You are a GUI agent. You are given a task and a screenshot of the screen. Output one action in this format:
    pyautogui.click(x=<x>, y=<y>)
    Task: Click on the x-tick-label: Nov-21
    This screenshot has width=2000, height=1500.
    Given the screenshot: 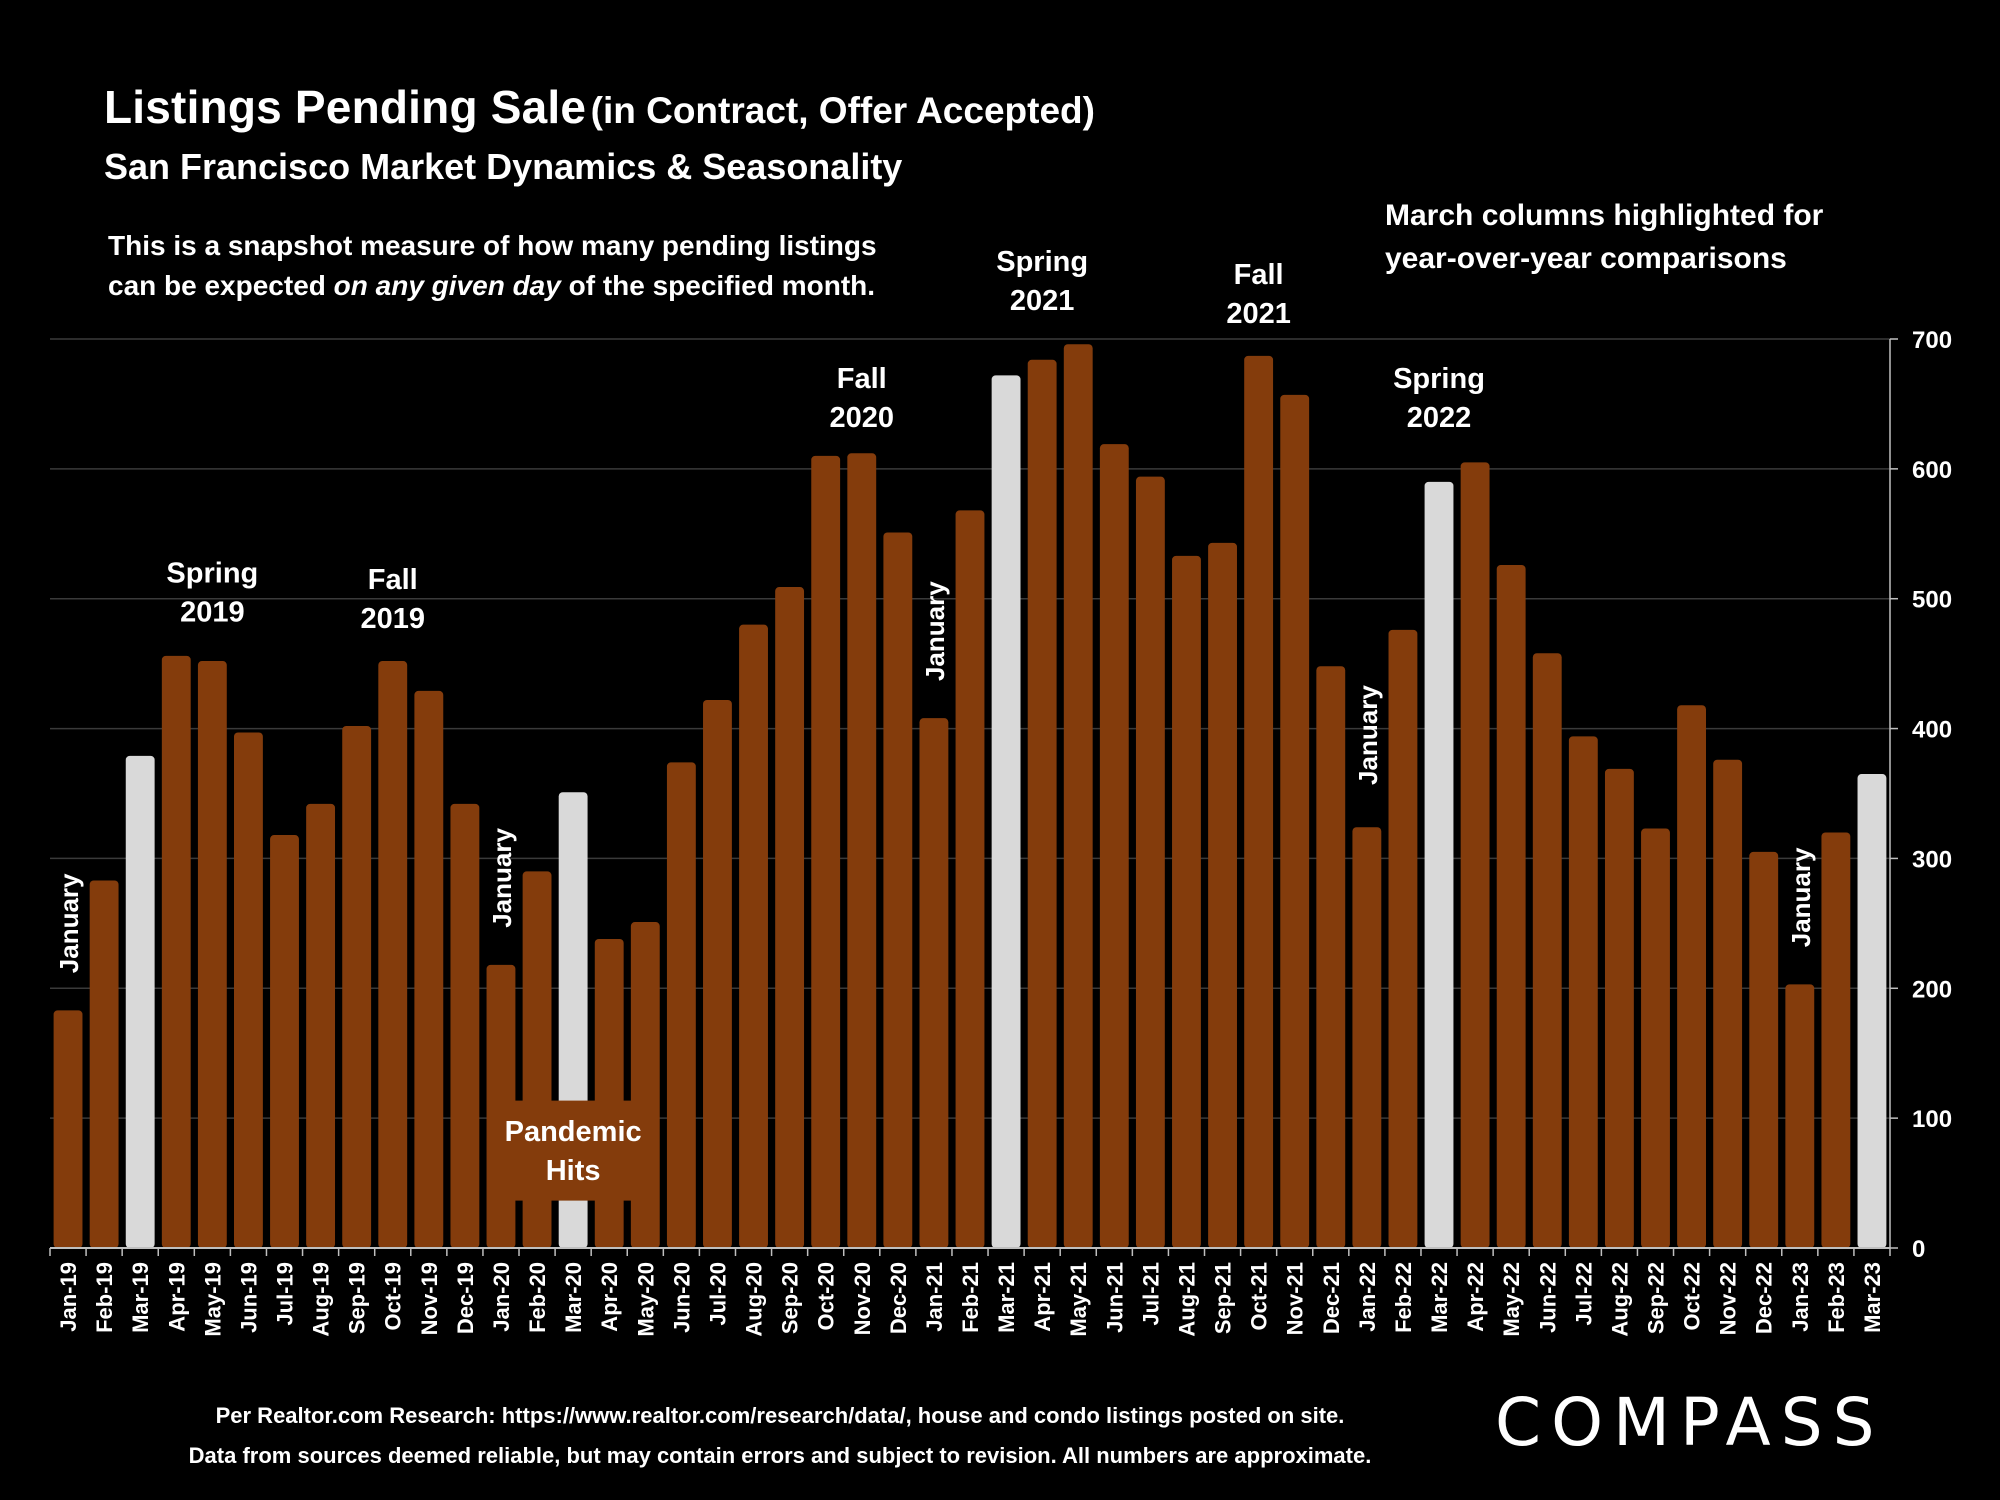 What is the action you would take?
    pyautogui.click(x=1295, y=1298)
    